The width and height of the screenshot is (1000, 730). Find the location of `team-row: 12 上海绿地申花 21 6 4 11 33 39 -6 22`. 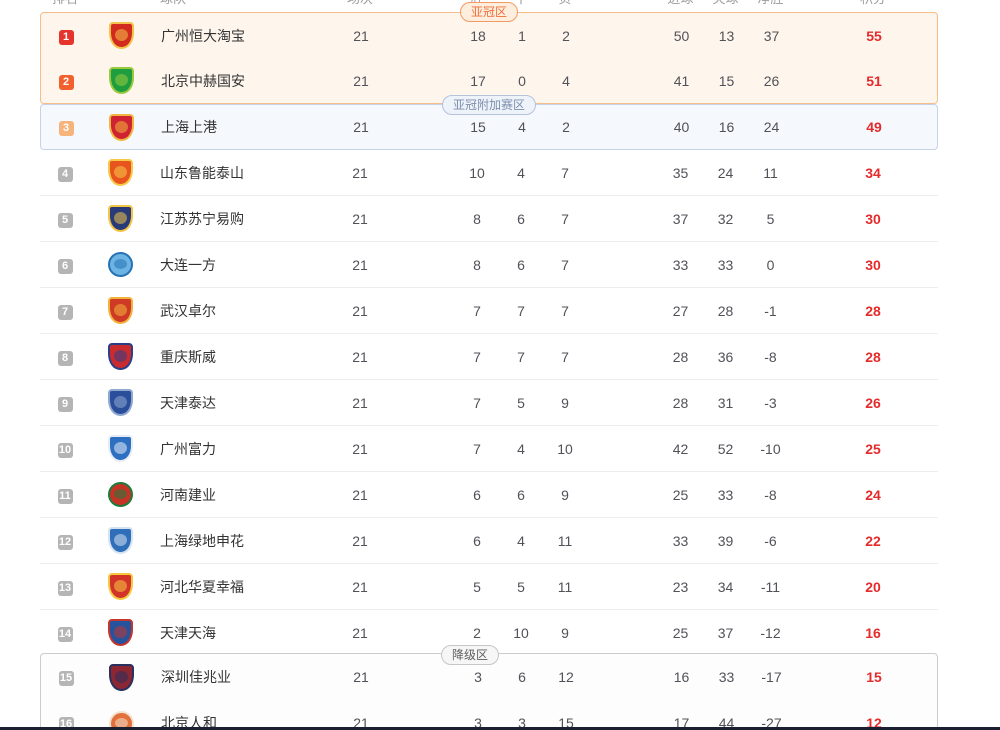

team-row: 12 上海绿地申花 21 6 4 11 33 39 -6 22 is located at coordinates (489, 541).